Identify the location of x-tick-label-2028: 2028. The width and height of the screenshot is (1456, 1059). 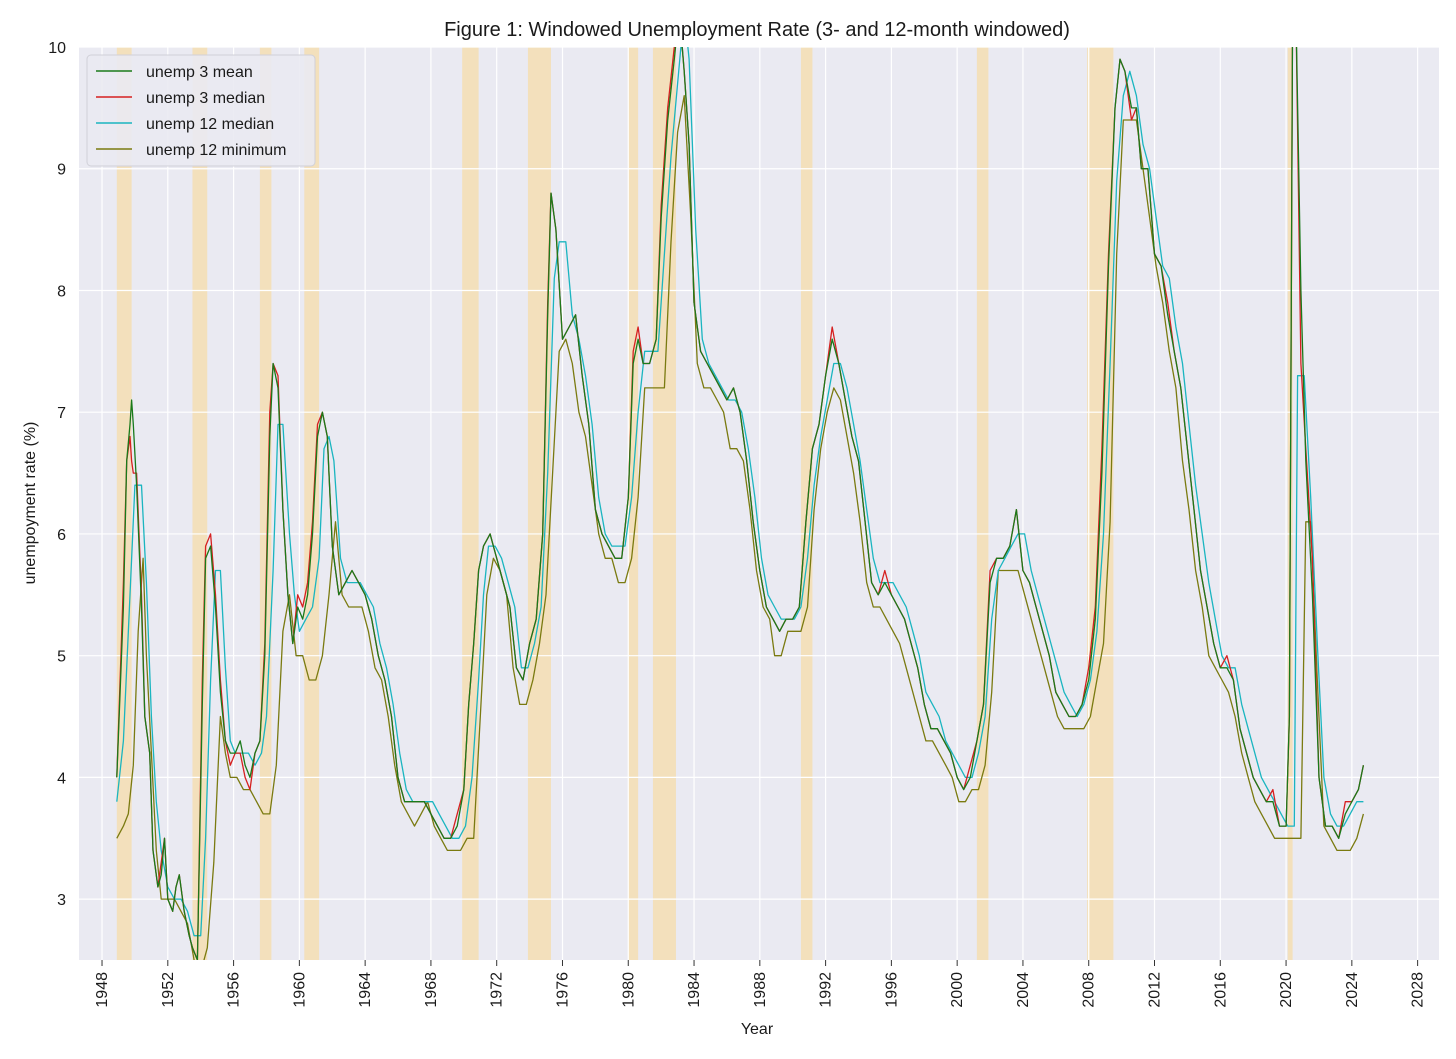
(1418, 990).